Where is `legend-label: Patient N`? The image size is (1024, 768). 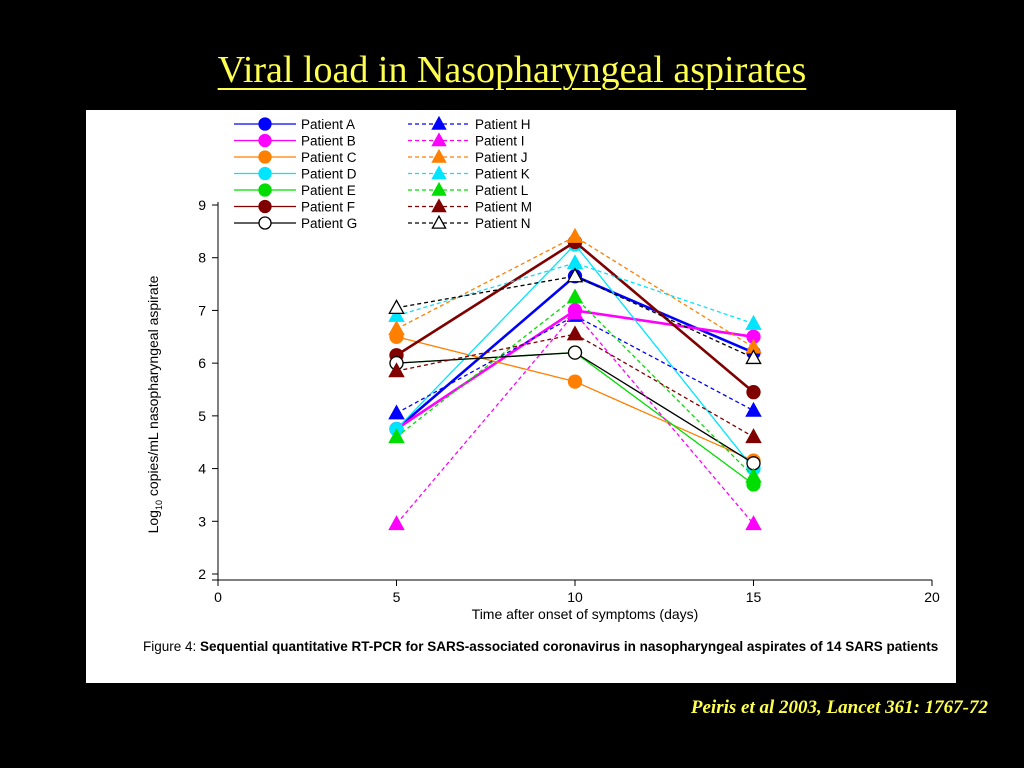 legend-label: Patient N is located at coordinates (503, 223).